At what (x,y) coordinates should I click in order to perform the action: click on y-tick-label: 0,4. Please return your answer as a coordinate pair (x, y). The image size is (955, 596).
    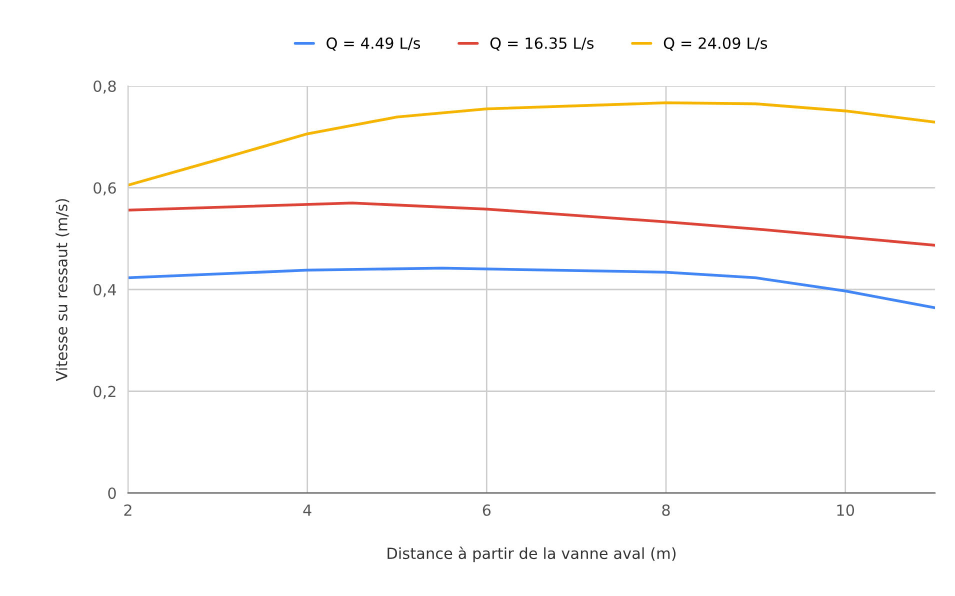
    Looking at the image, I should click on (105, 291).